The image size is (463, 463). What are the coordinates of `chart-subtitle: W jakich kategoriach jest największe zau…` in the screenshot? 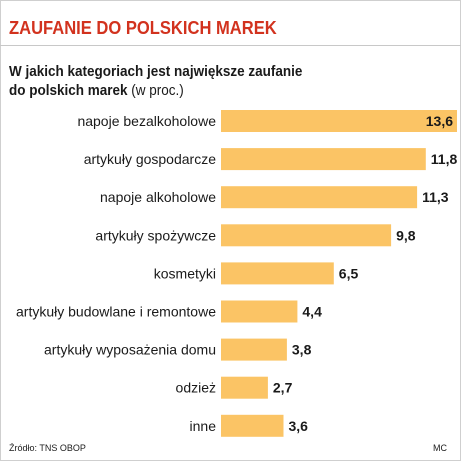 It's located at (198, 81).